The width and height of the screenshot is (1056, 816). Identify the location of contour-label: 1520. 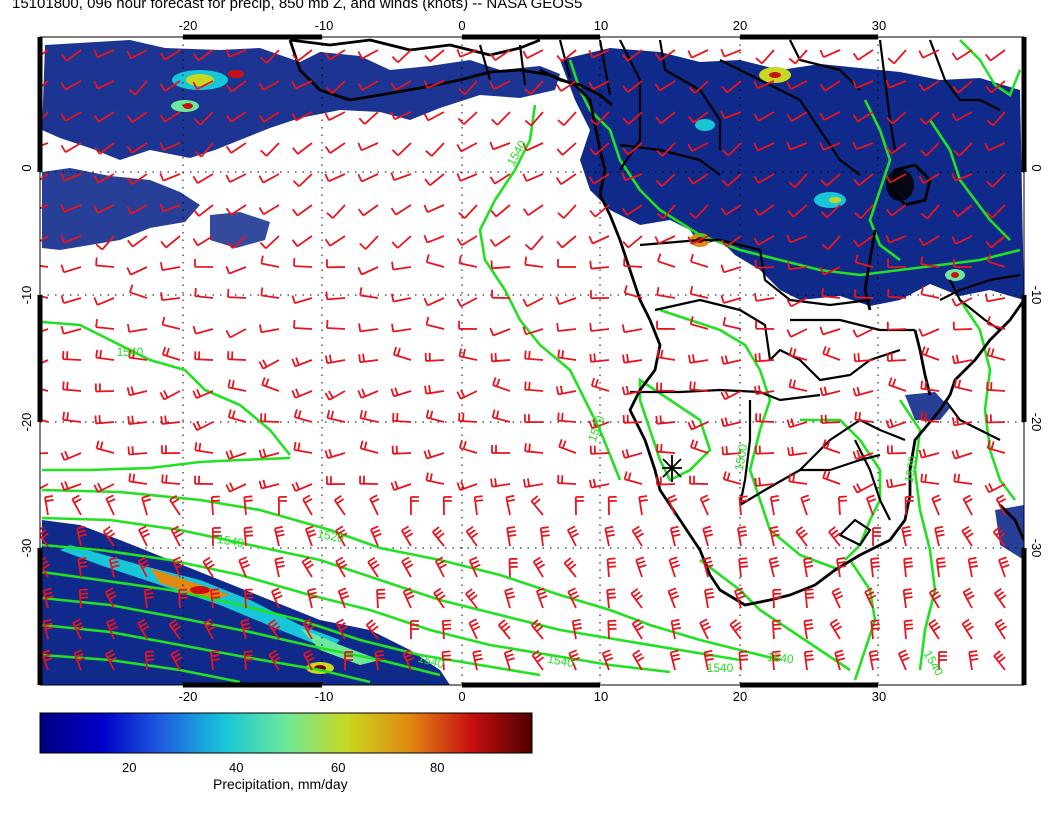
(330, 536).